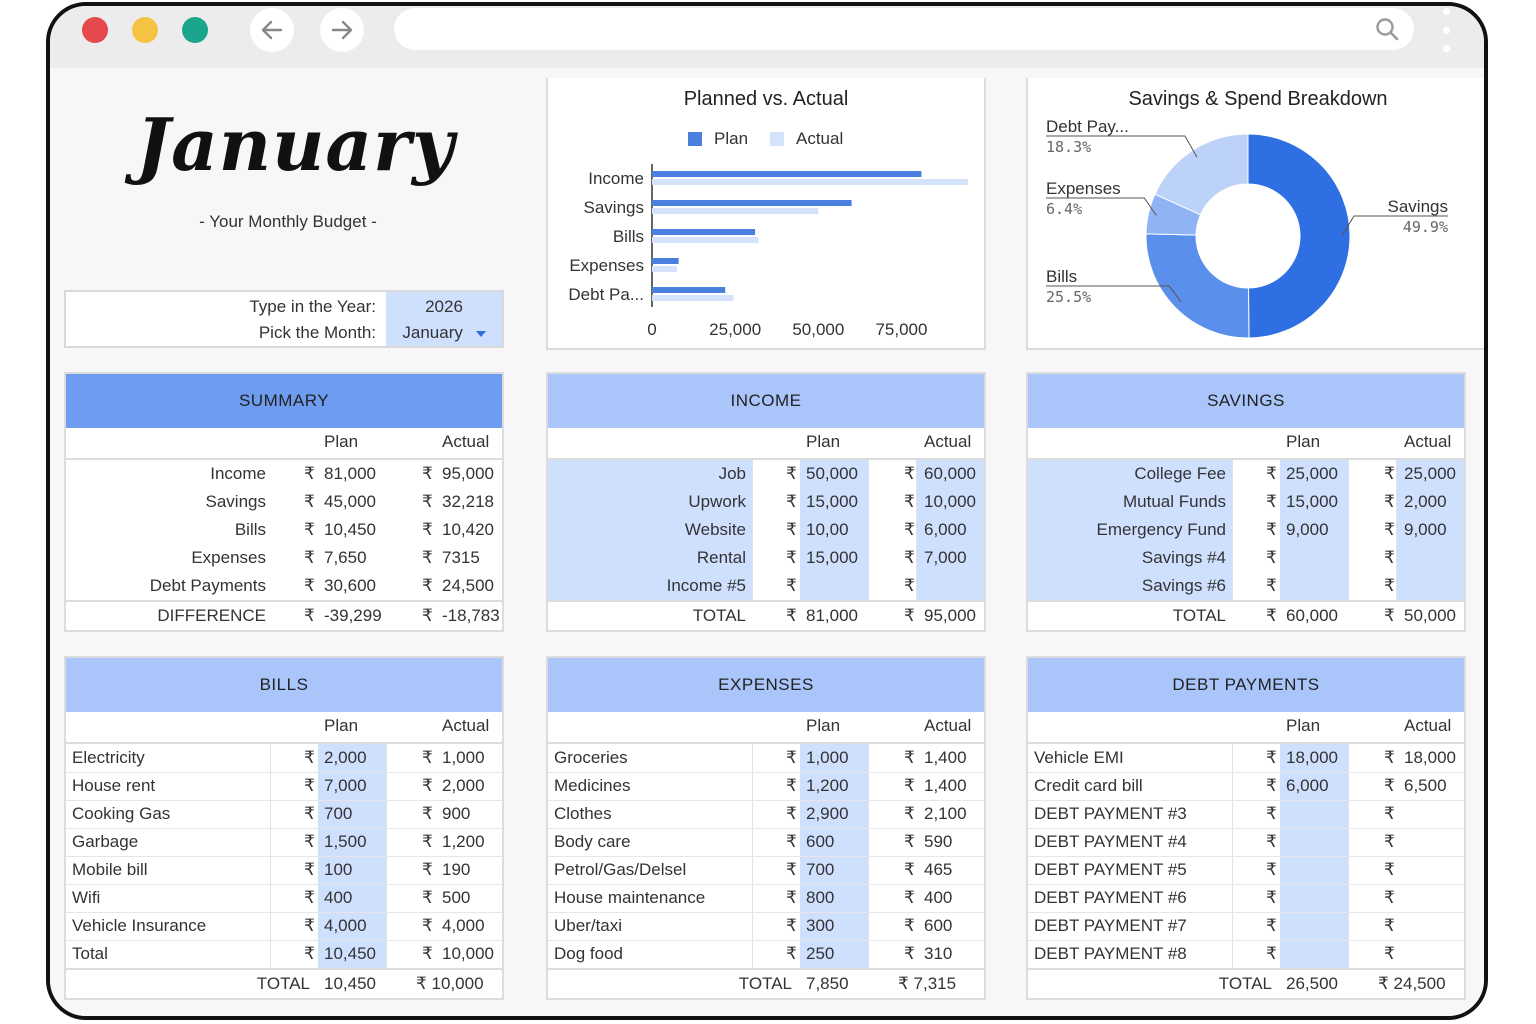 The width and height of the screenshot is (1536, 1024). What do you see at coordinates (1246, 474) in the screenshot?
I see `table-row: College Fee ₹25,000 ₹25,000` at bounding box center [1246, 474].